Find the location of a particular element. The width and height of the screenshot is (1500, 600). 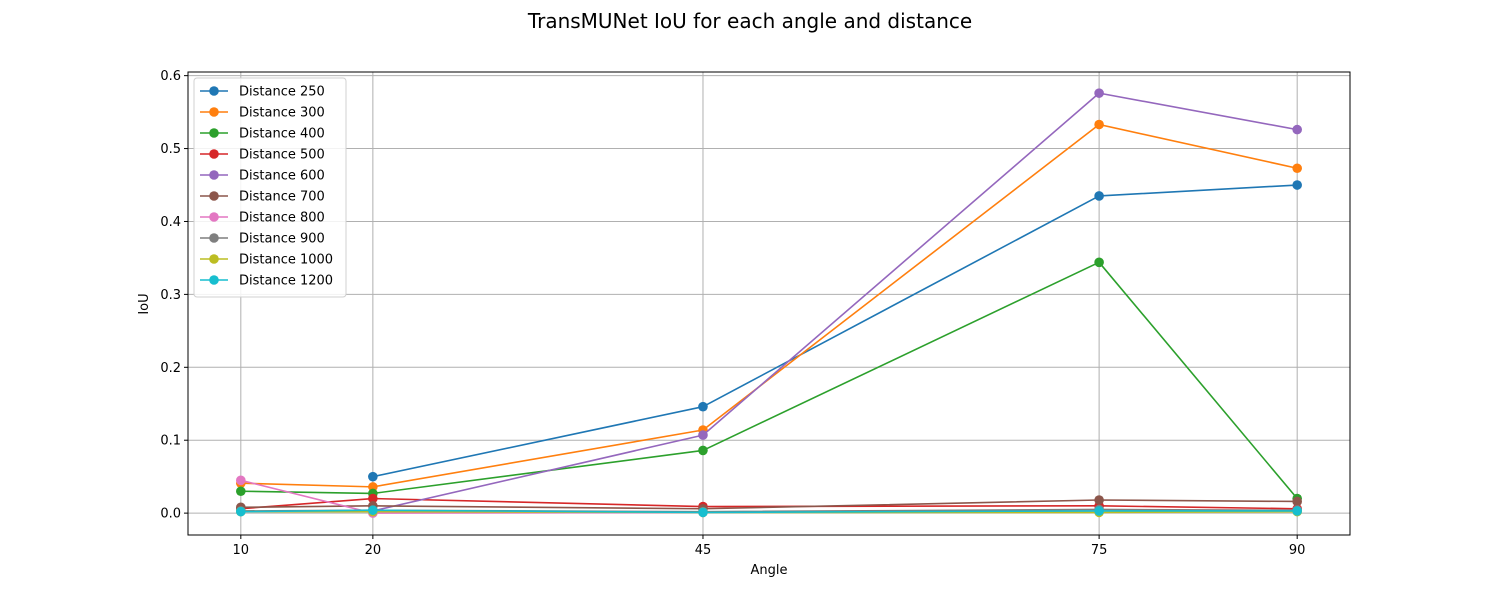

legend-item: Distance 600 is located at coordinates (262, 176).